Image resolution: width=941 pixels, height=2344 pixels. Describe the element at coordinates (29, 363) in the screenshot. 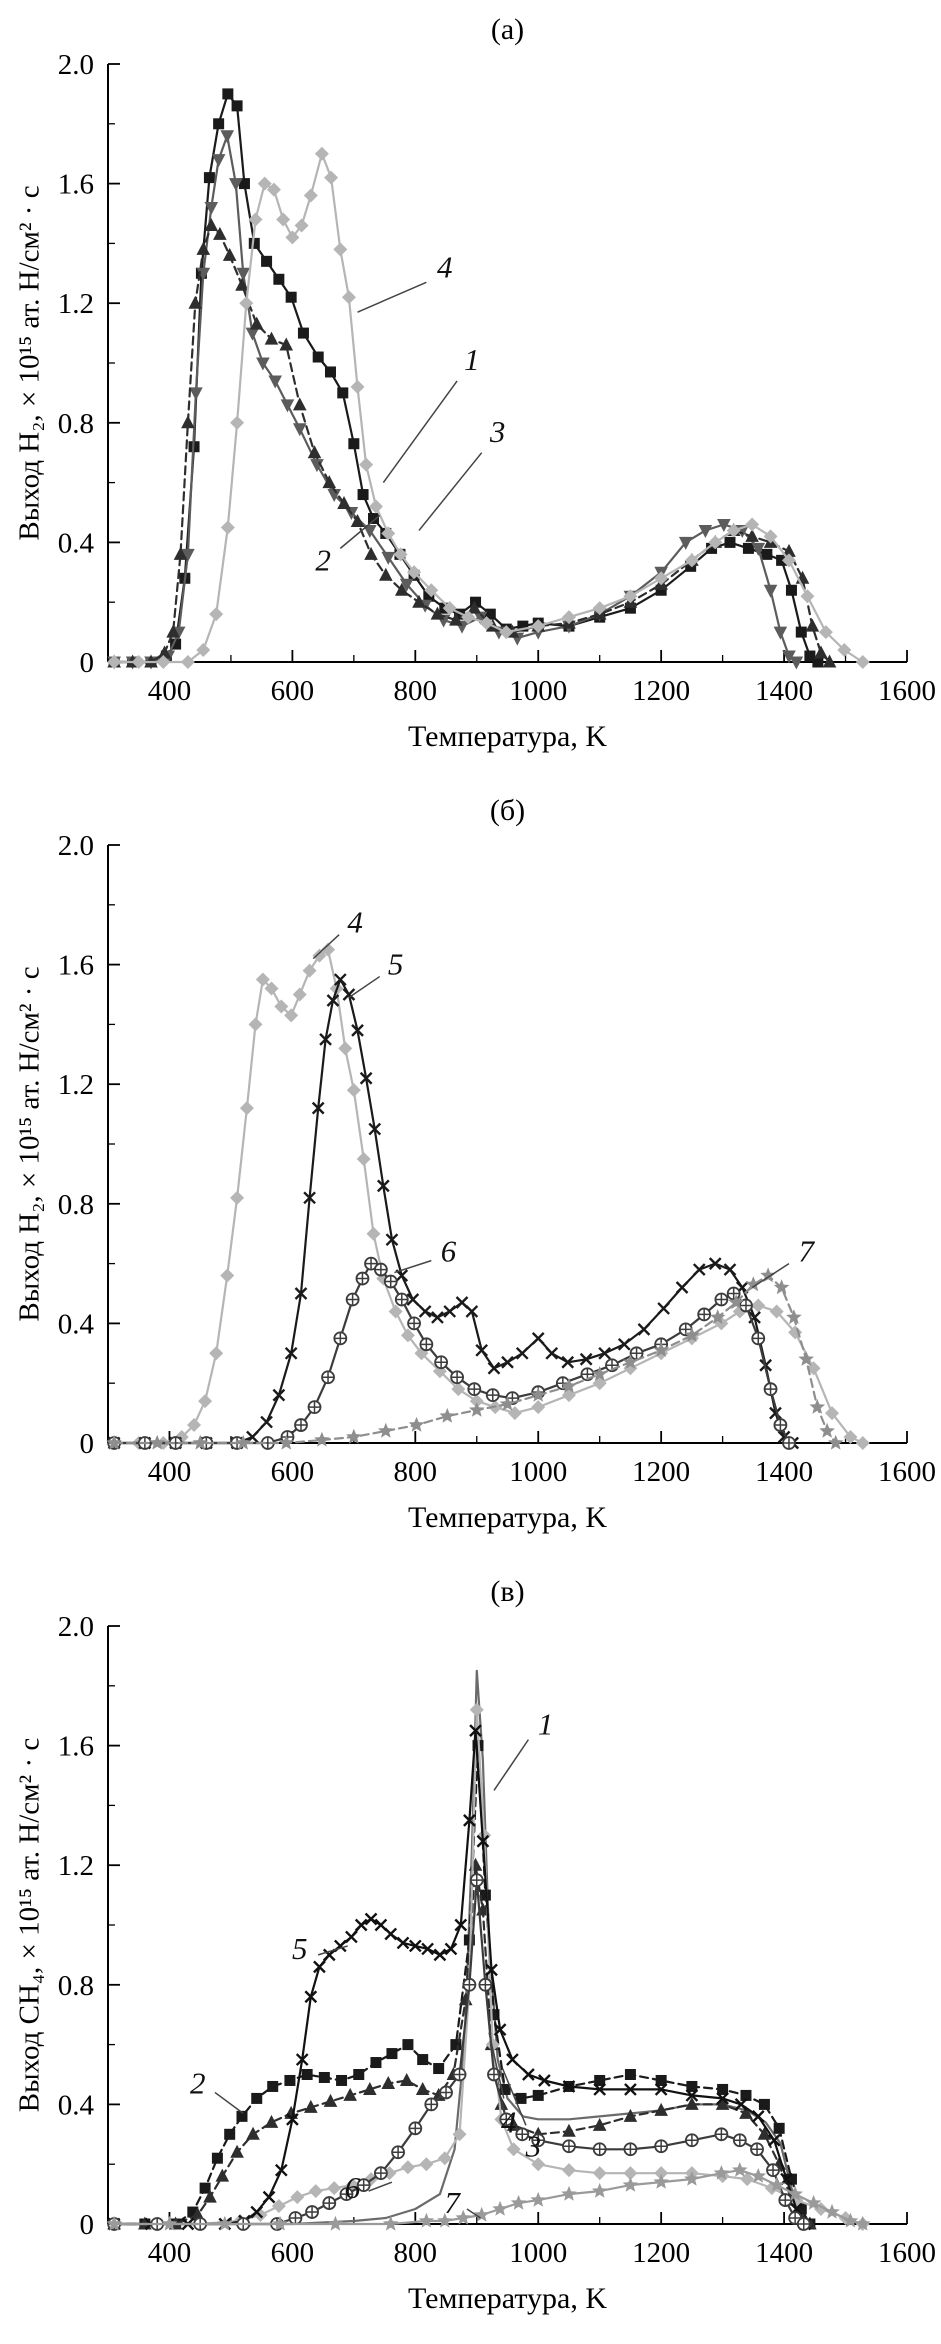

I see `panel-a-y-axis-label: Выход H₂, × 10¹⁵ ат. Н/см² · с` at that location.